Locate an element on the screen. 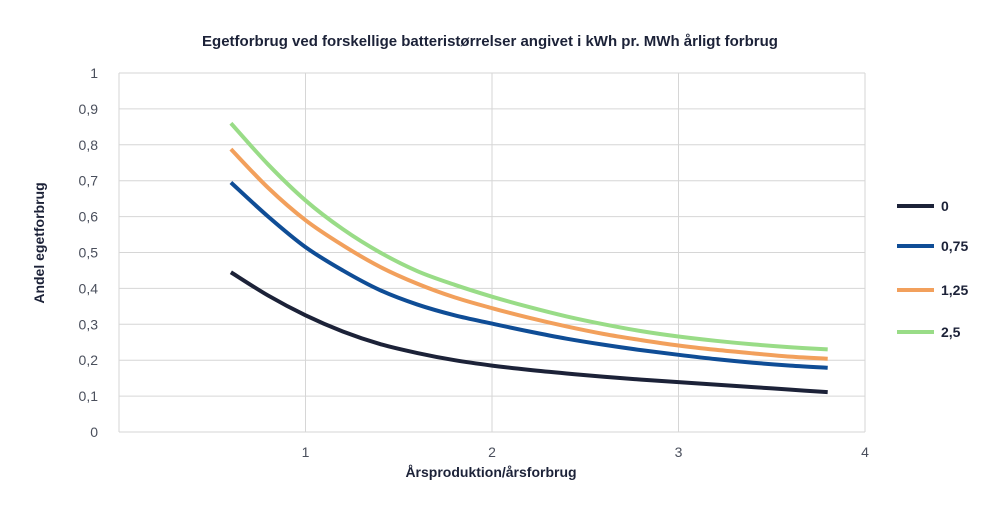  legend-label: 2,5 is located at coordinates (951, 332).